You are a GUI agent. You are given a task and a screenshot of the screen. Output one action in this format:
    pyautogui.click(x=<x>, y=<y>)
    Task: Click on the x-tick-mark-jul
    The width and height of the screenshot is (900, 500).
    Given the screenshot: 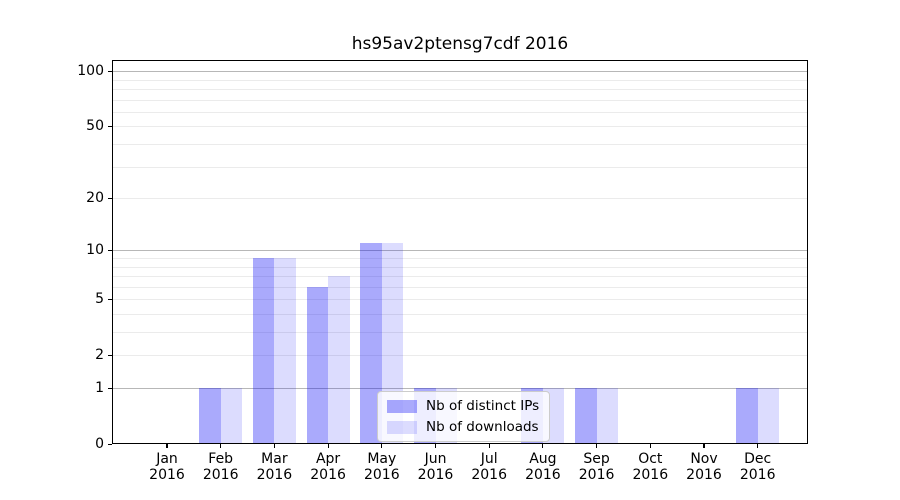 What is the action you would take?
    pyautogui.click(x=489, y=446)
    